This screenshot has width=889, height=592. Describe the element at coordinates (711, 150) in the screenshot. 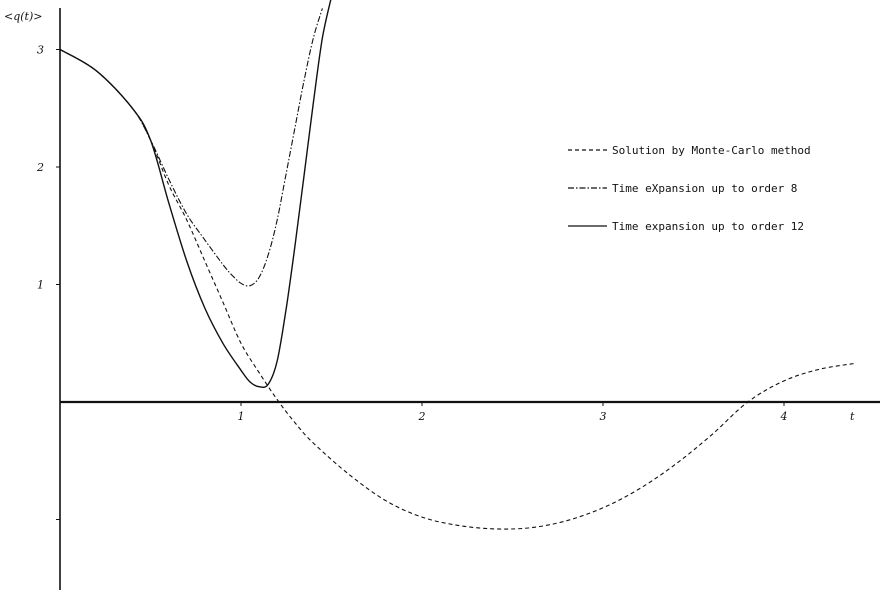

I see `legend-label: Solution by Monte-Carlo method` at that location.